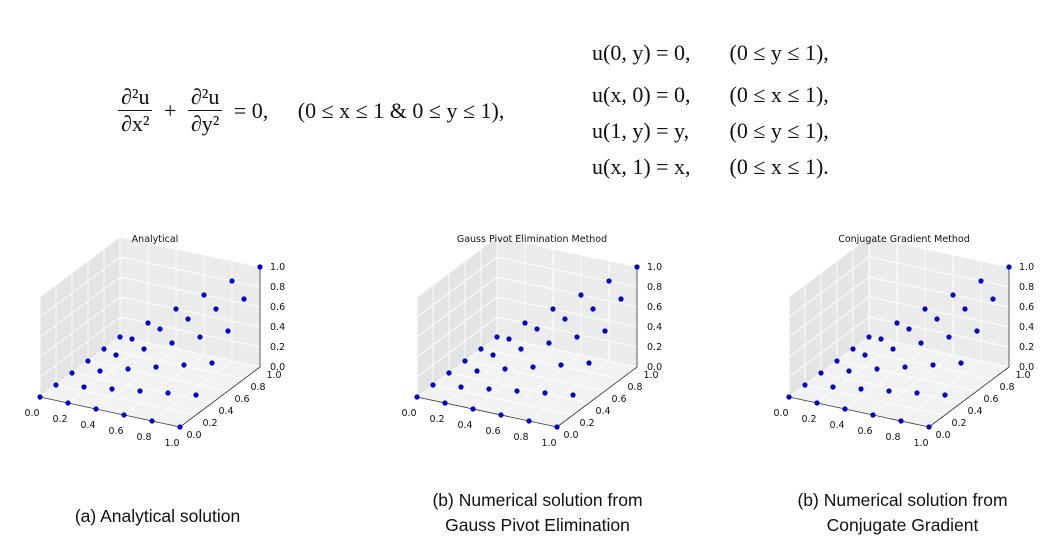 The image size is (1055, 550). I want to click on fraction-d2u-dx2: ∂²u ∂x², so click(135, 110).